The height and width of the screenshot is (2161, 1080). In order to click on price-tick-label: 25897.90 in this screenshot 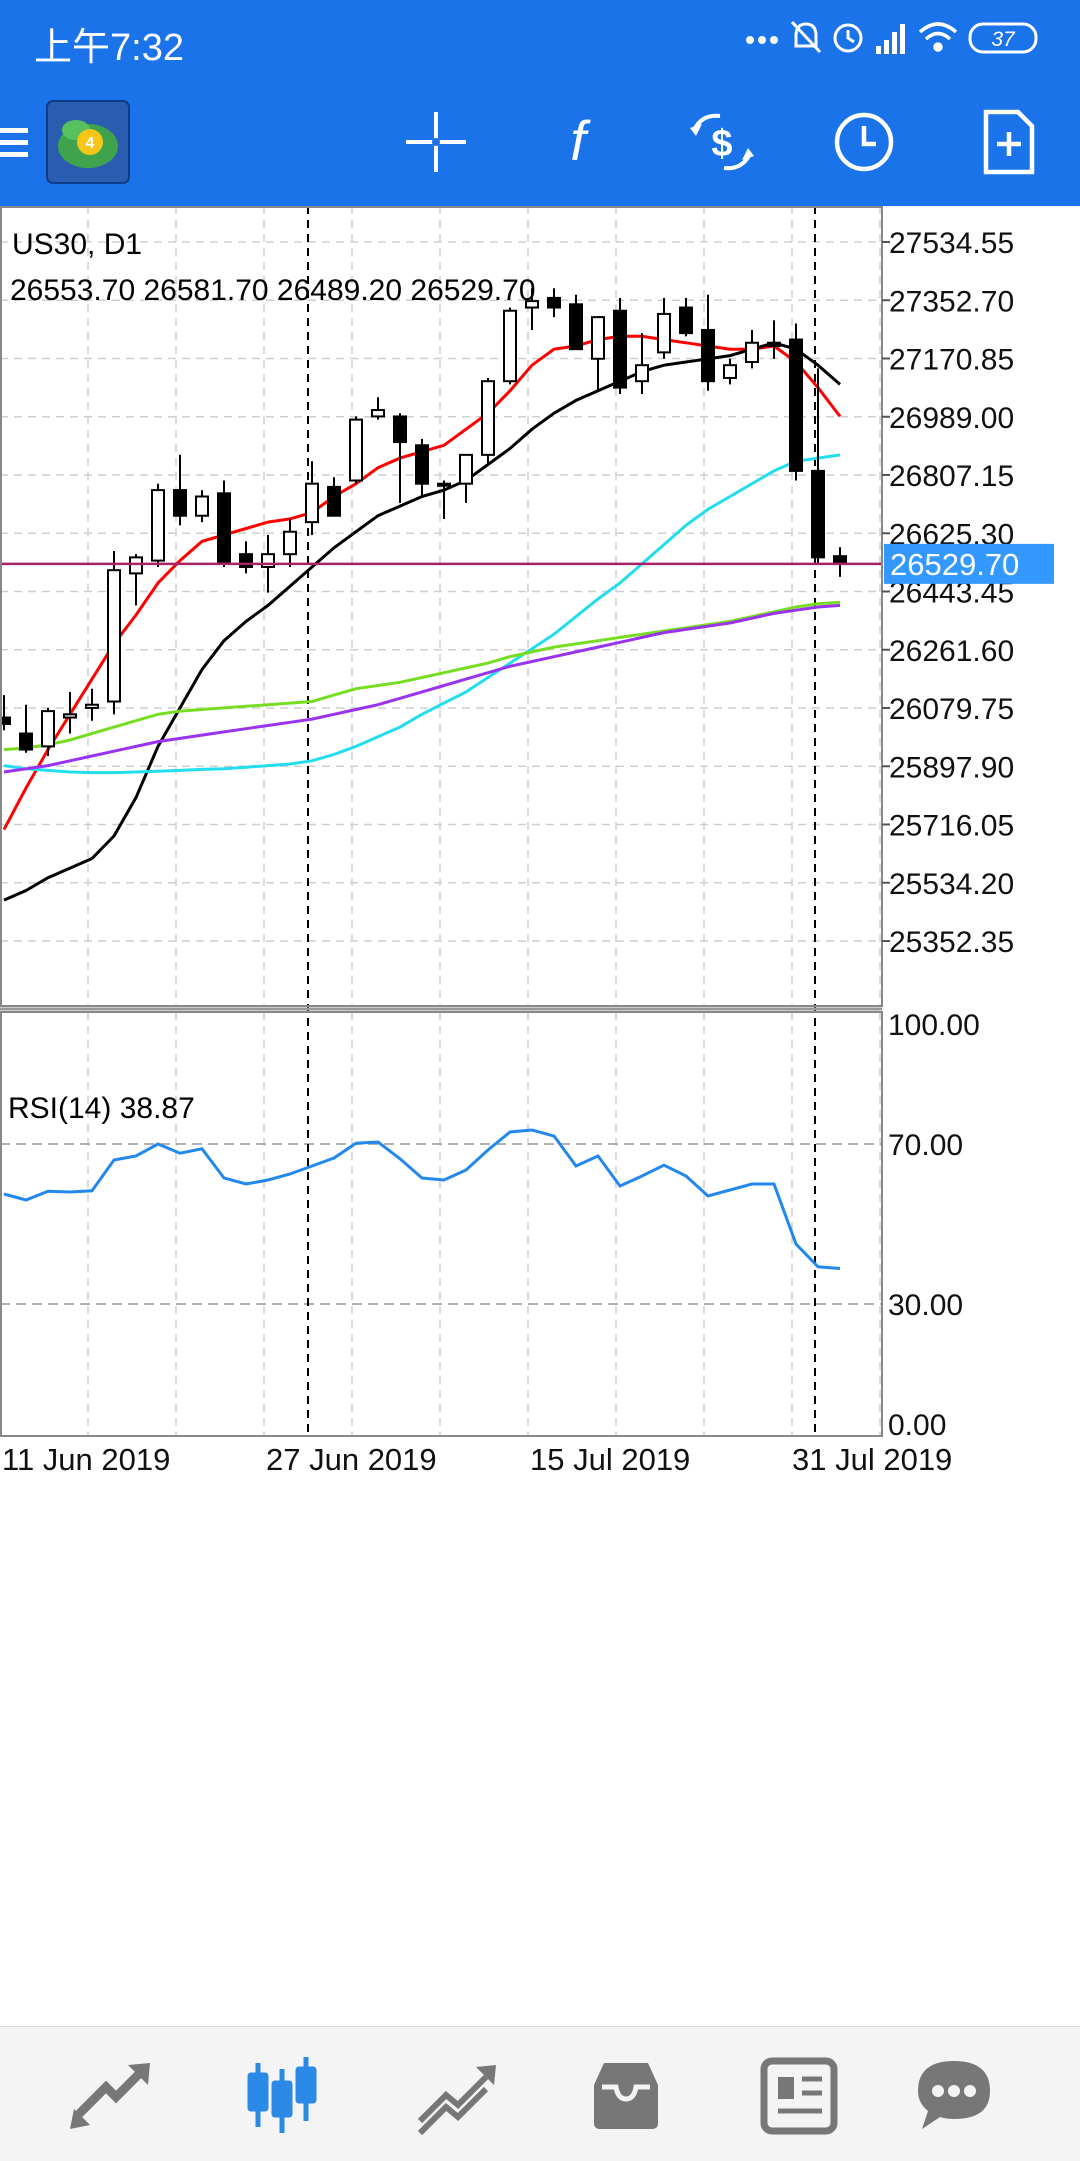, I will do `click(951, 767)`.